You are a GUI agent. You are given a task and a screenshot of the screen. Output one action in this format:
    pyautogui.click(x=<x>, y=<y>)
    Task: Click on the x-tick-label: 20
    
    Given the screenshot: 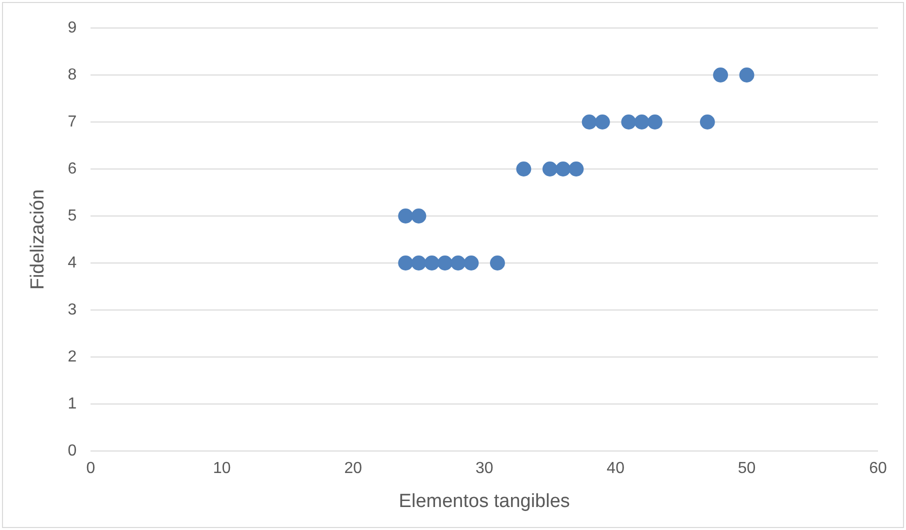 What is the action you would take?
    pyautogui.click(x=353, y=469)
    